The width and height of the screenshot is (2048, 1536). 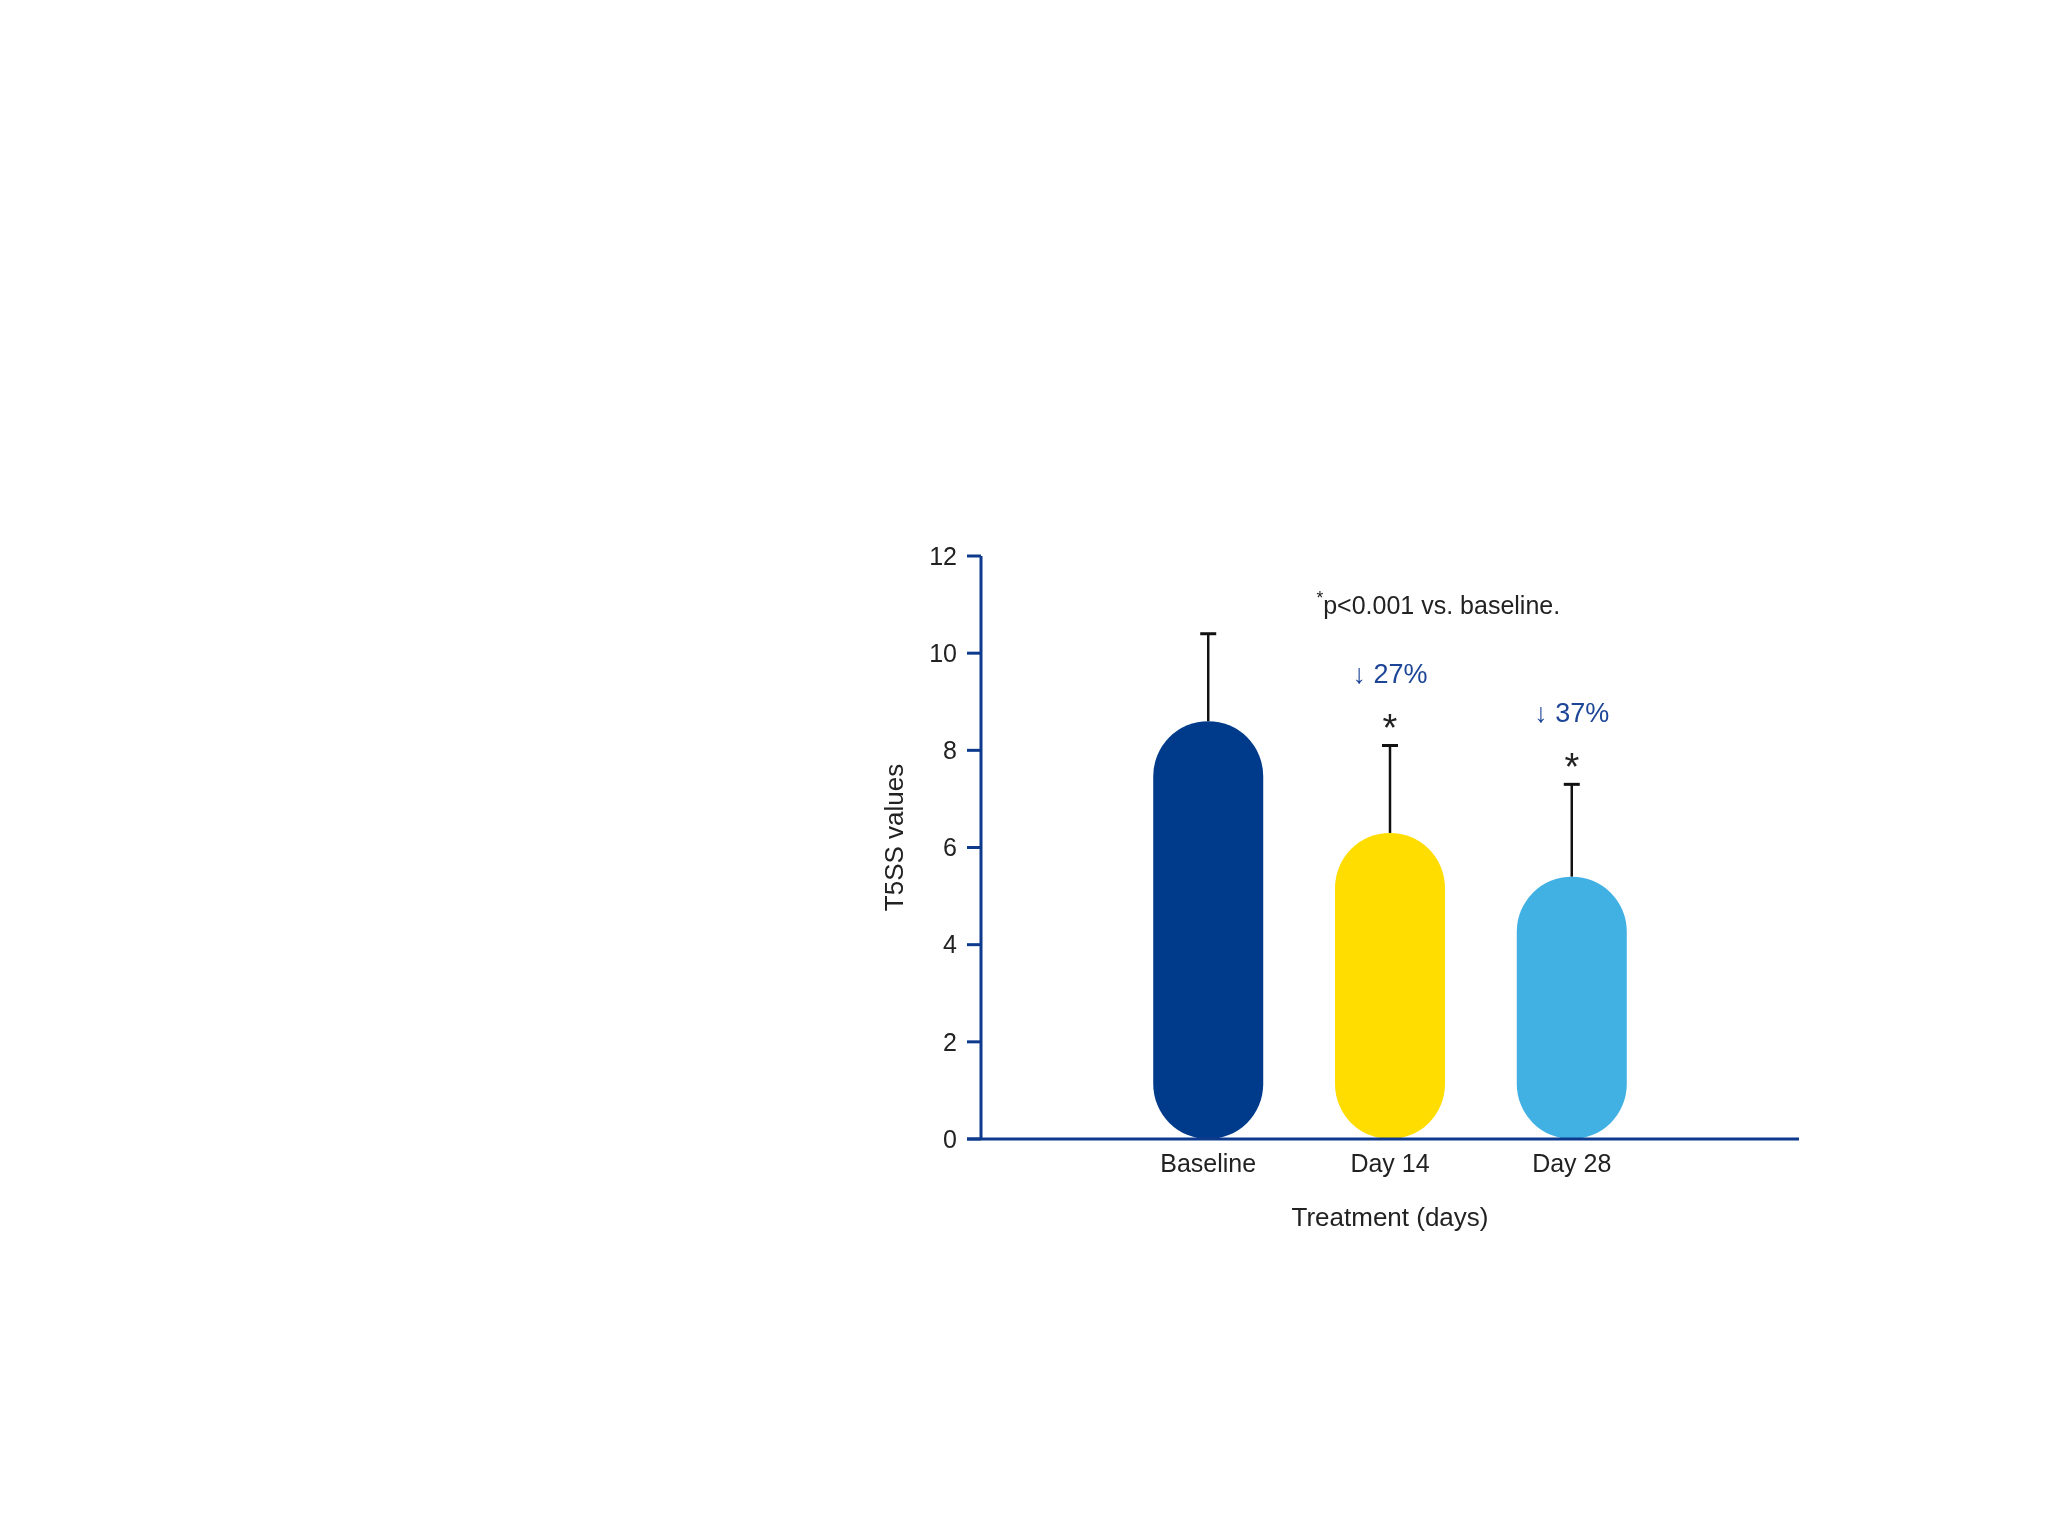 I want to click on y-tick-label: 8, so click(x=950, y=750).